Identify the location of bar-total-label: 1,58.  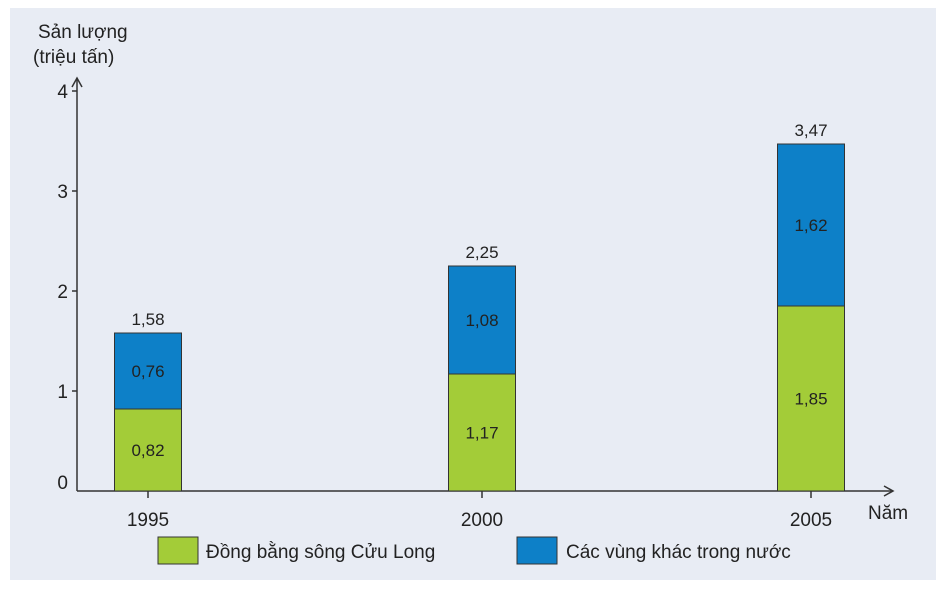
(147, 319).